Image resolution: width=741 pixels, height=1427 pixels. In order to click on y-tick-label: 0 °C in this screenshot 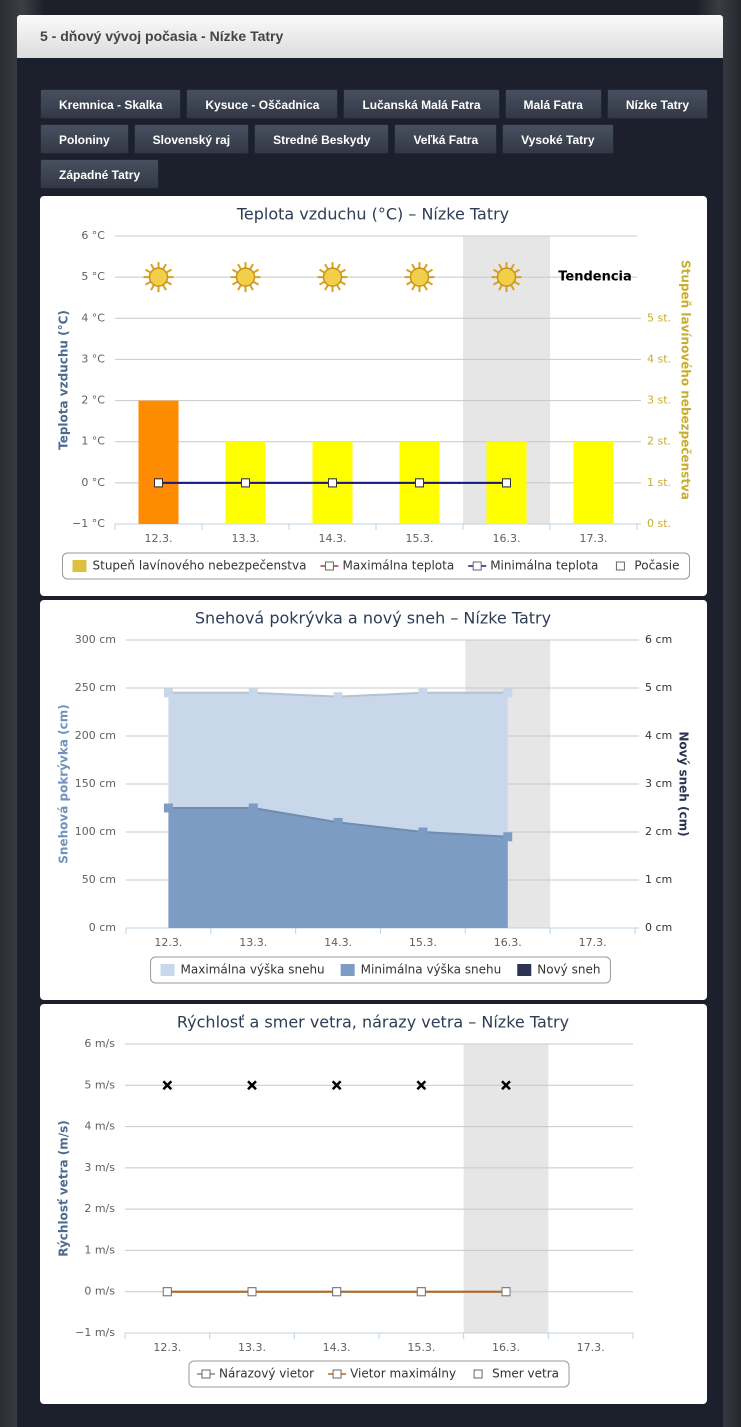, I will do `click(93, 482)`.